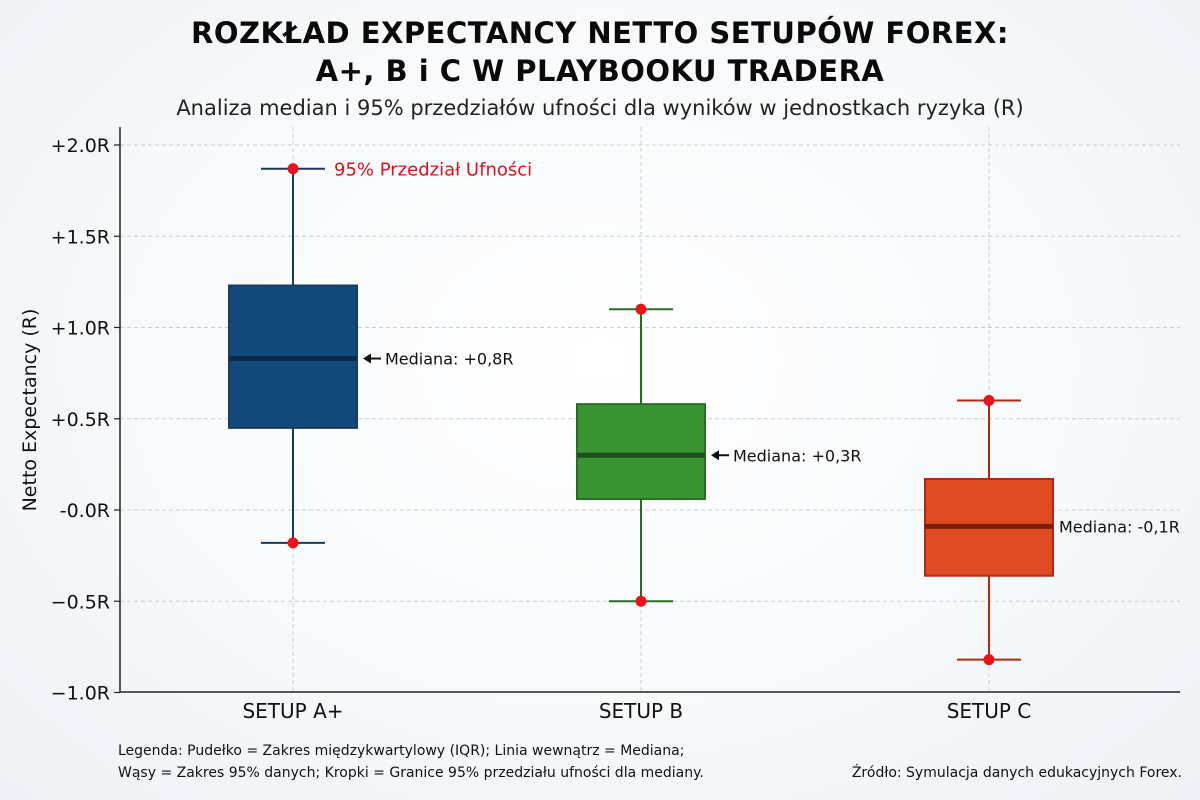  I want to click on y-tick-label: −0.5R, so click(80, 602).